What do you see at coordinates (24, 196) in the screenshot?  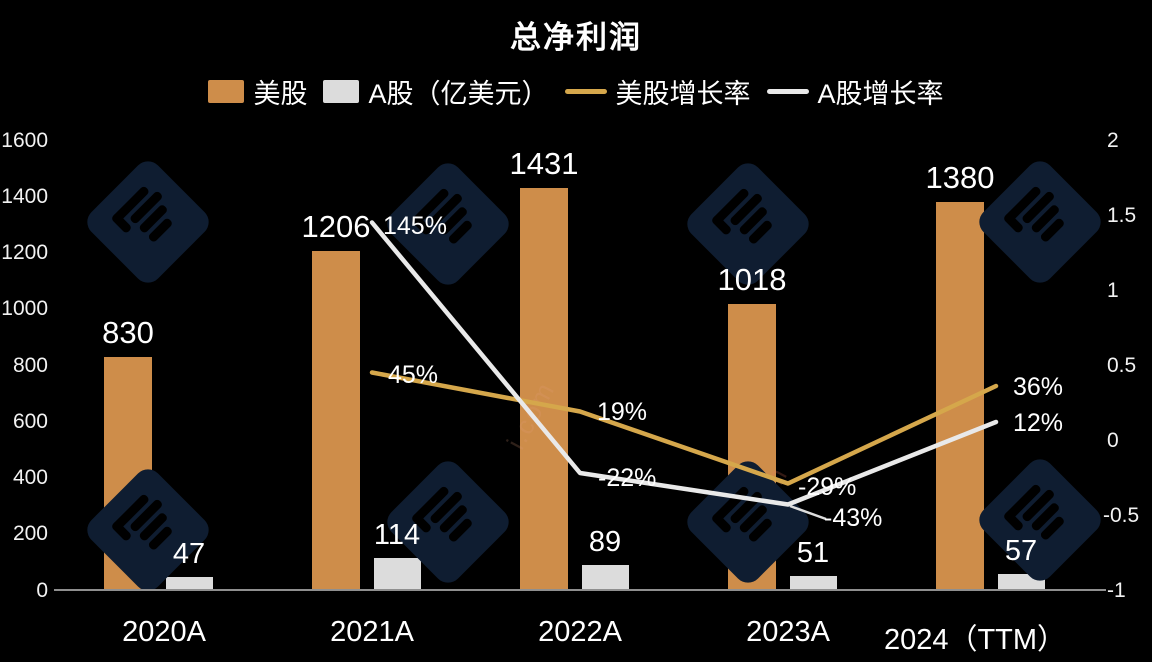 I see `left-axis-tick: 1400` at bounding box center [24, 196].